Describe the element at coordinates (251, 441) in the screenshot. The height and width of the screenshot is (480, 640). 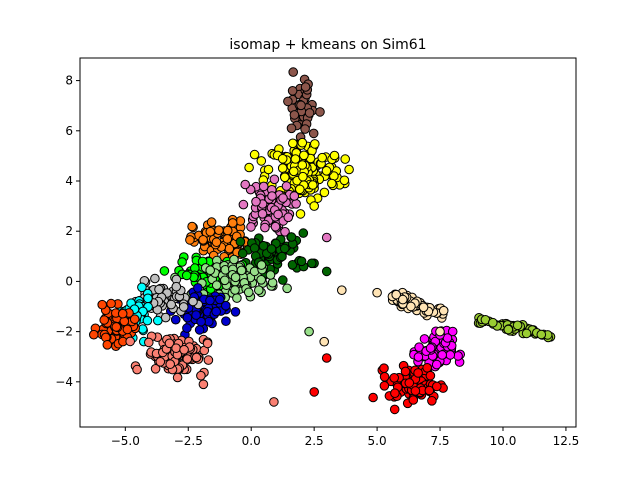
I see `x-tick-label: 0.0` at that location.